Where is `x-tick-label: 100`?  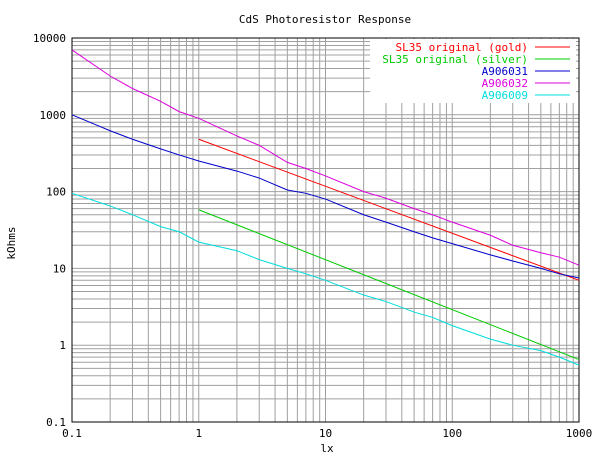 x-tick-label: 100 is located at coordinates (452, 433).